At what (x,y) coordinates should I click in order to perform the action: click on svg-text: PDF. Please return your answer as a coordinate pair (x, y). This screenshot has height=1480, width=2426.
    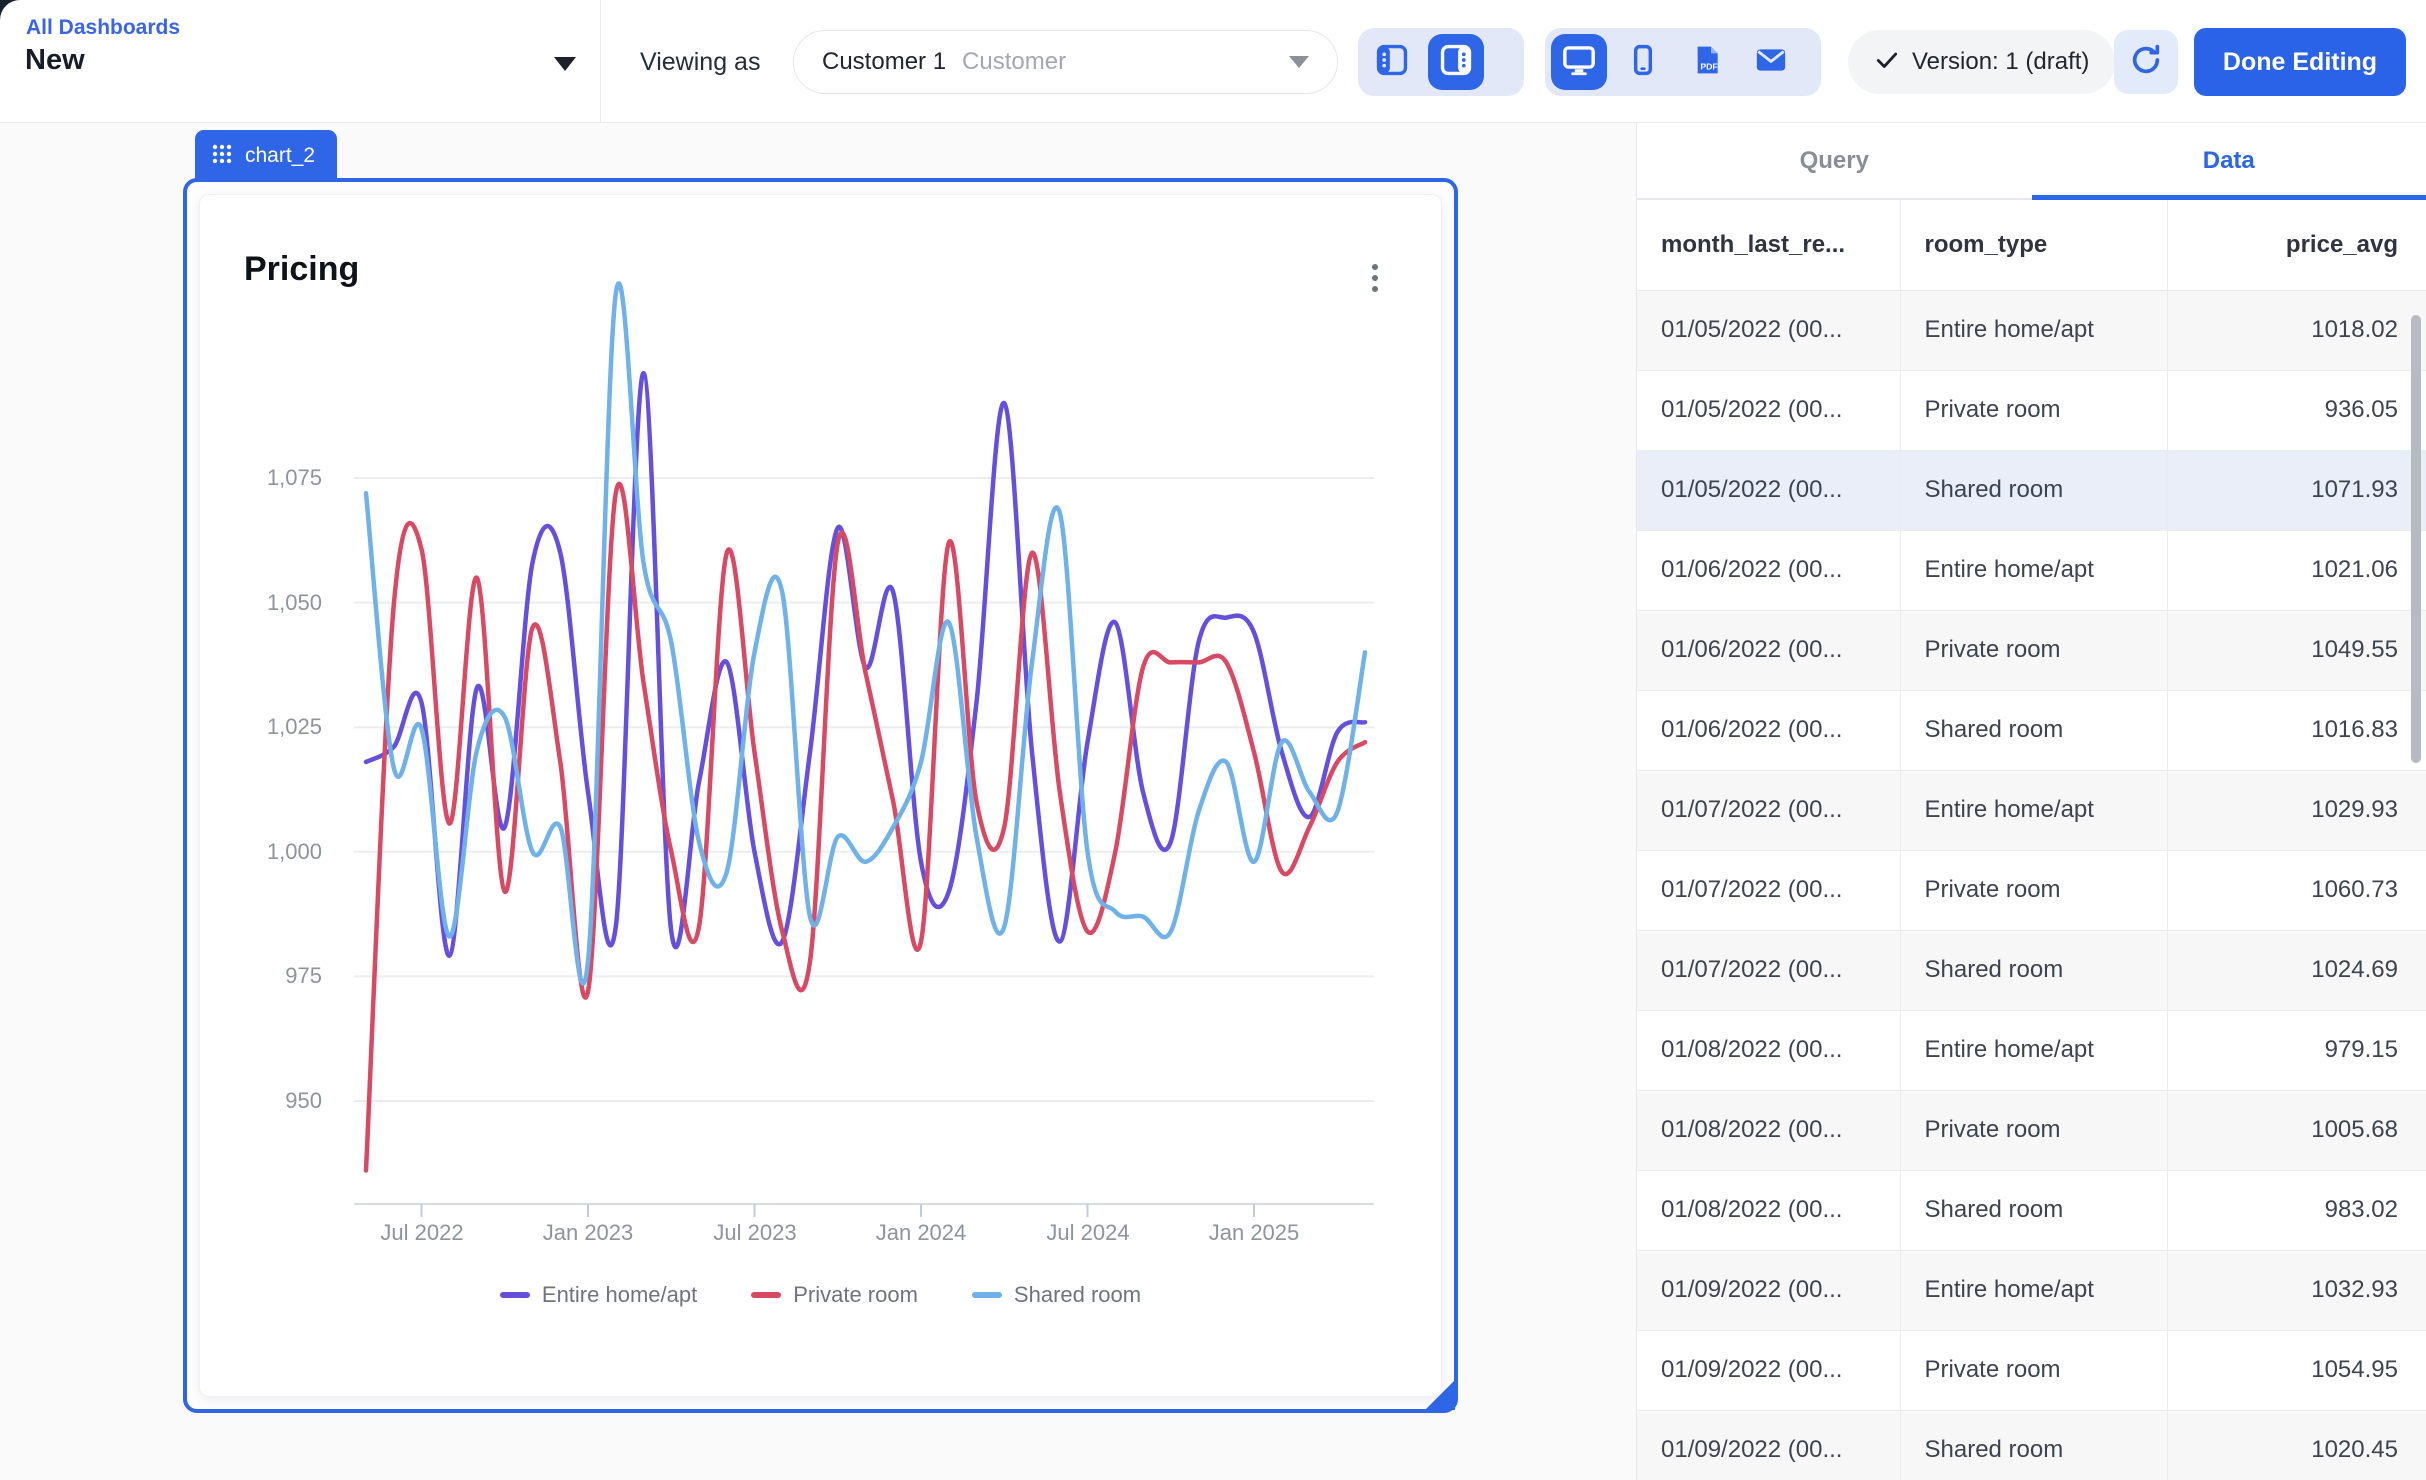
    Looking at the image, I should click on (1708, 66).